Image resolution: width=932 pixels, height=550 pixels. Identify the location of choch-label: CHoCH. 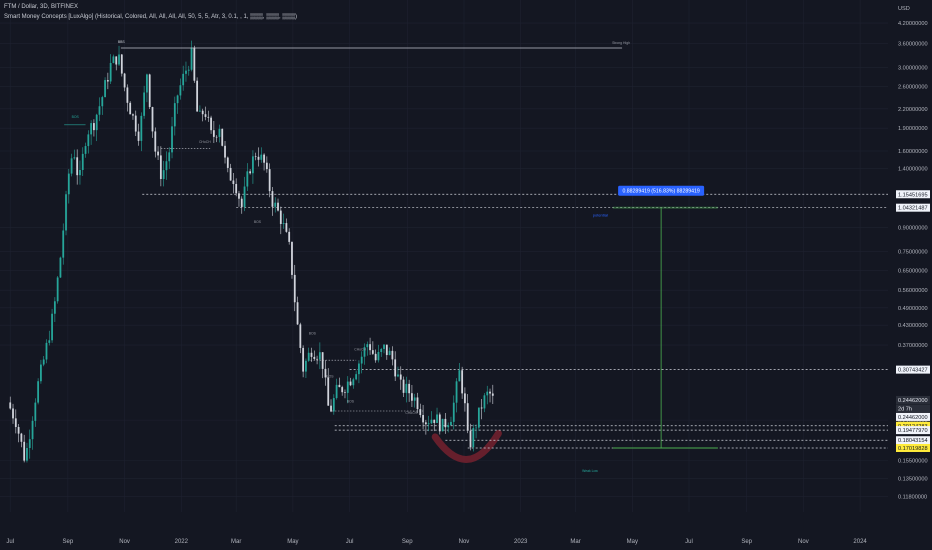
(205, 142).